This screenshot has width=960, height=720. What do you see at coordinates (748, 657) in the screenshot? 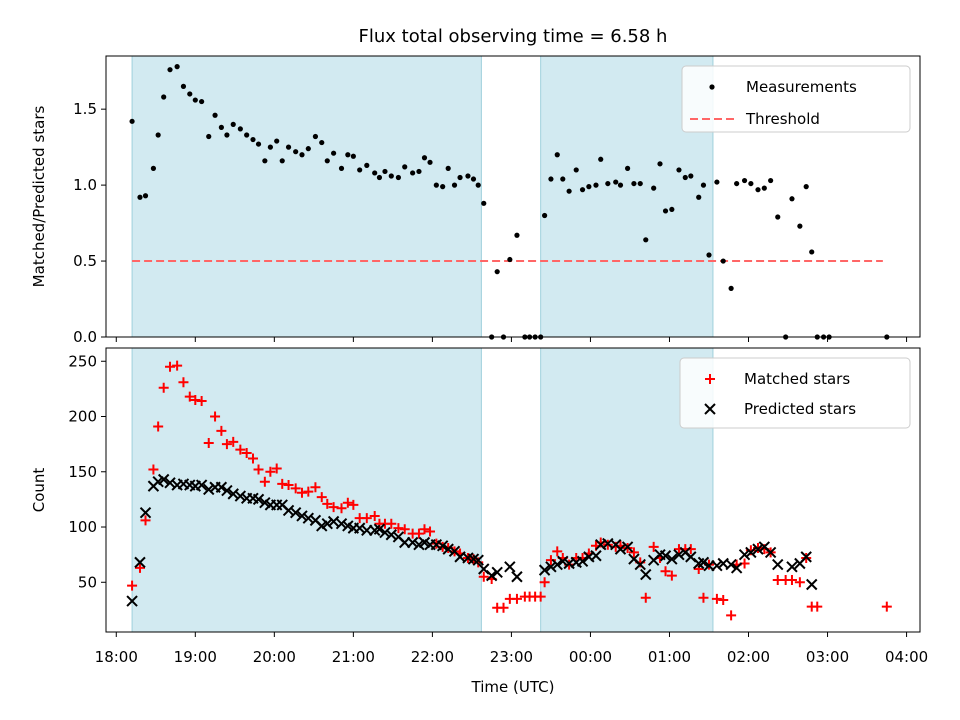
I see `x-tick-label: 02:00` at bounding box center [748, 657].